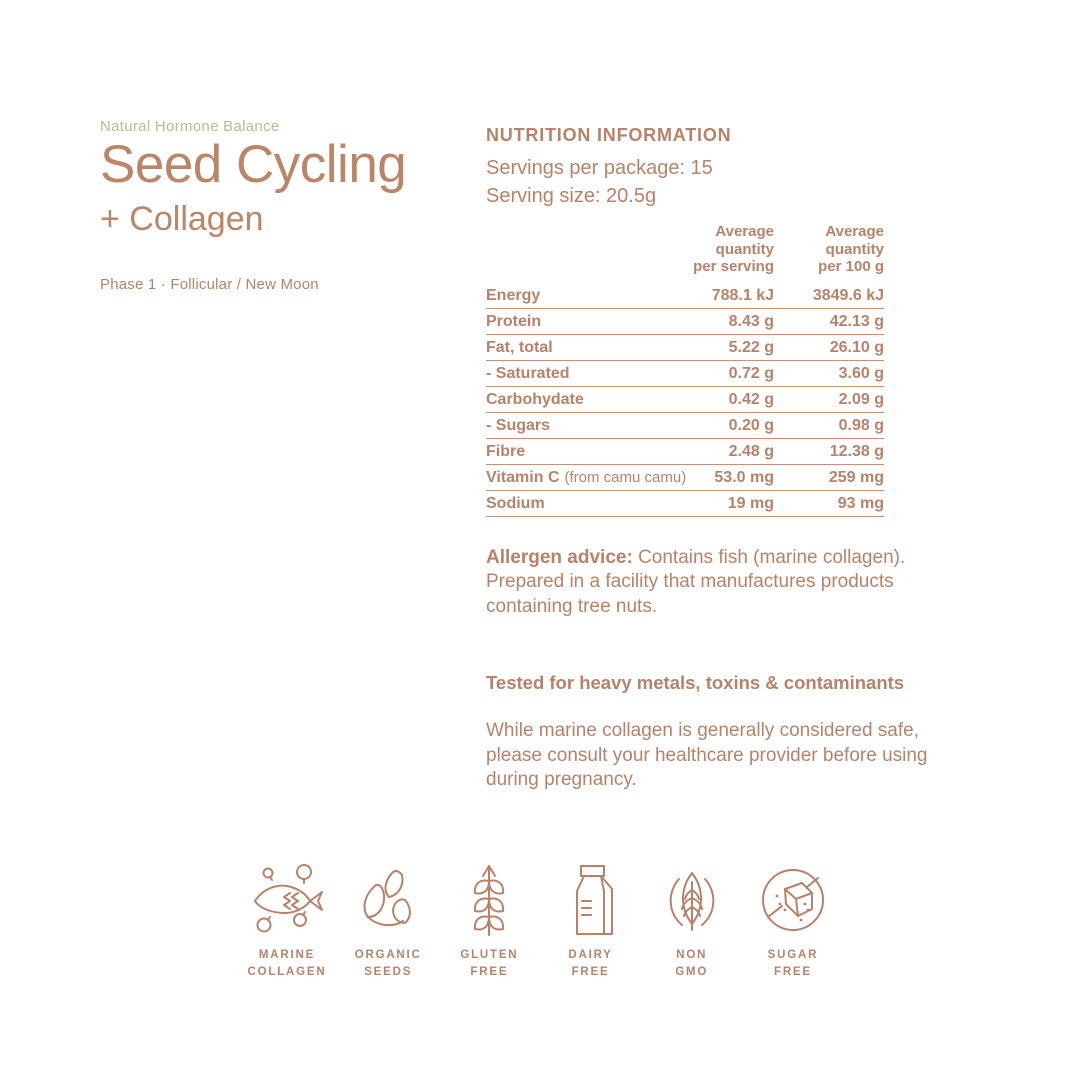 This screenshot has height=1080, width=1080. I want to click on seeds-icon, so click(387, 898).